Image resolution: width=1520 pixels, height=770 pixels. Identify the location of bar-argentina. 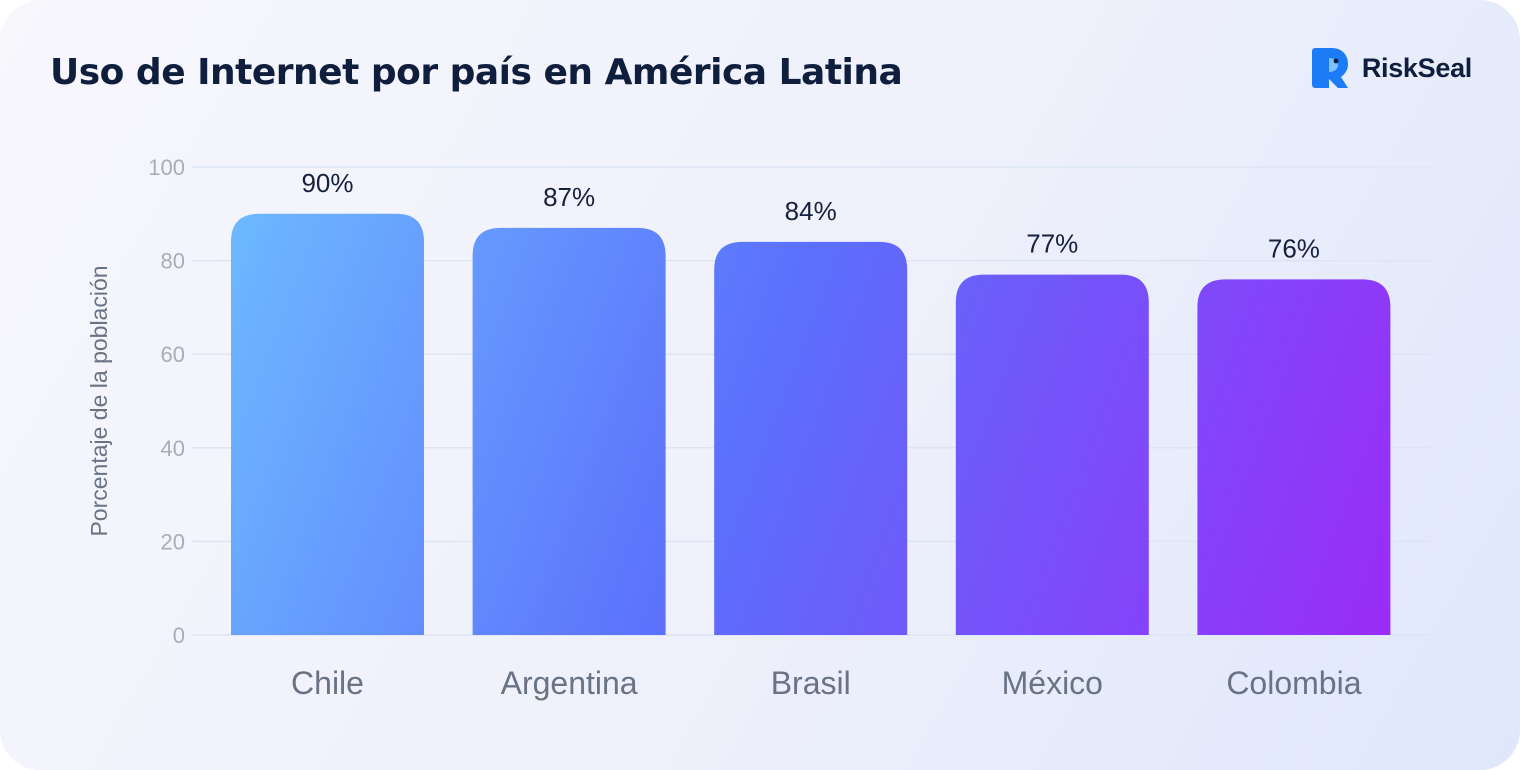
(569, 431).